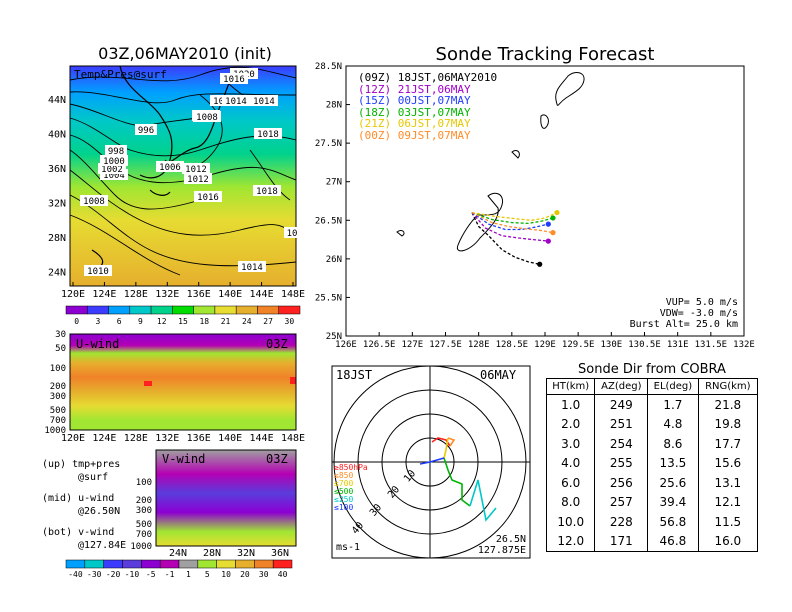  Describe the element at coordinates (262, 438) in the screenshot. I see `u-x-tick-label: 144E` at that location.